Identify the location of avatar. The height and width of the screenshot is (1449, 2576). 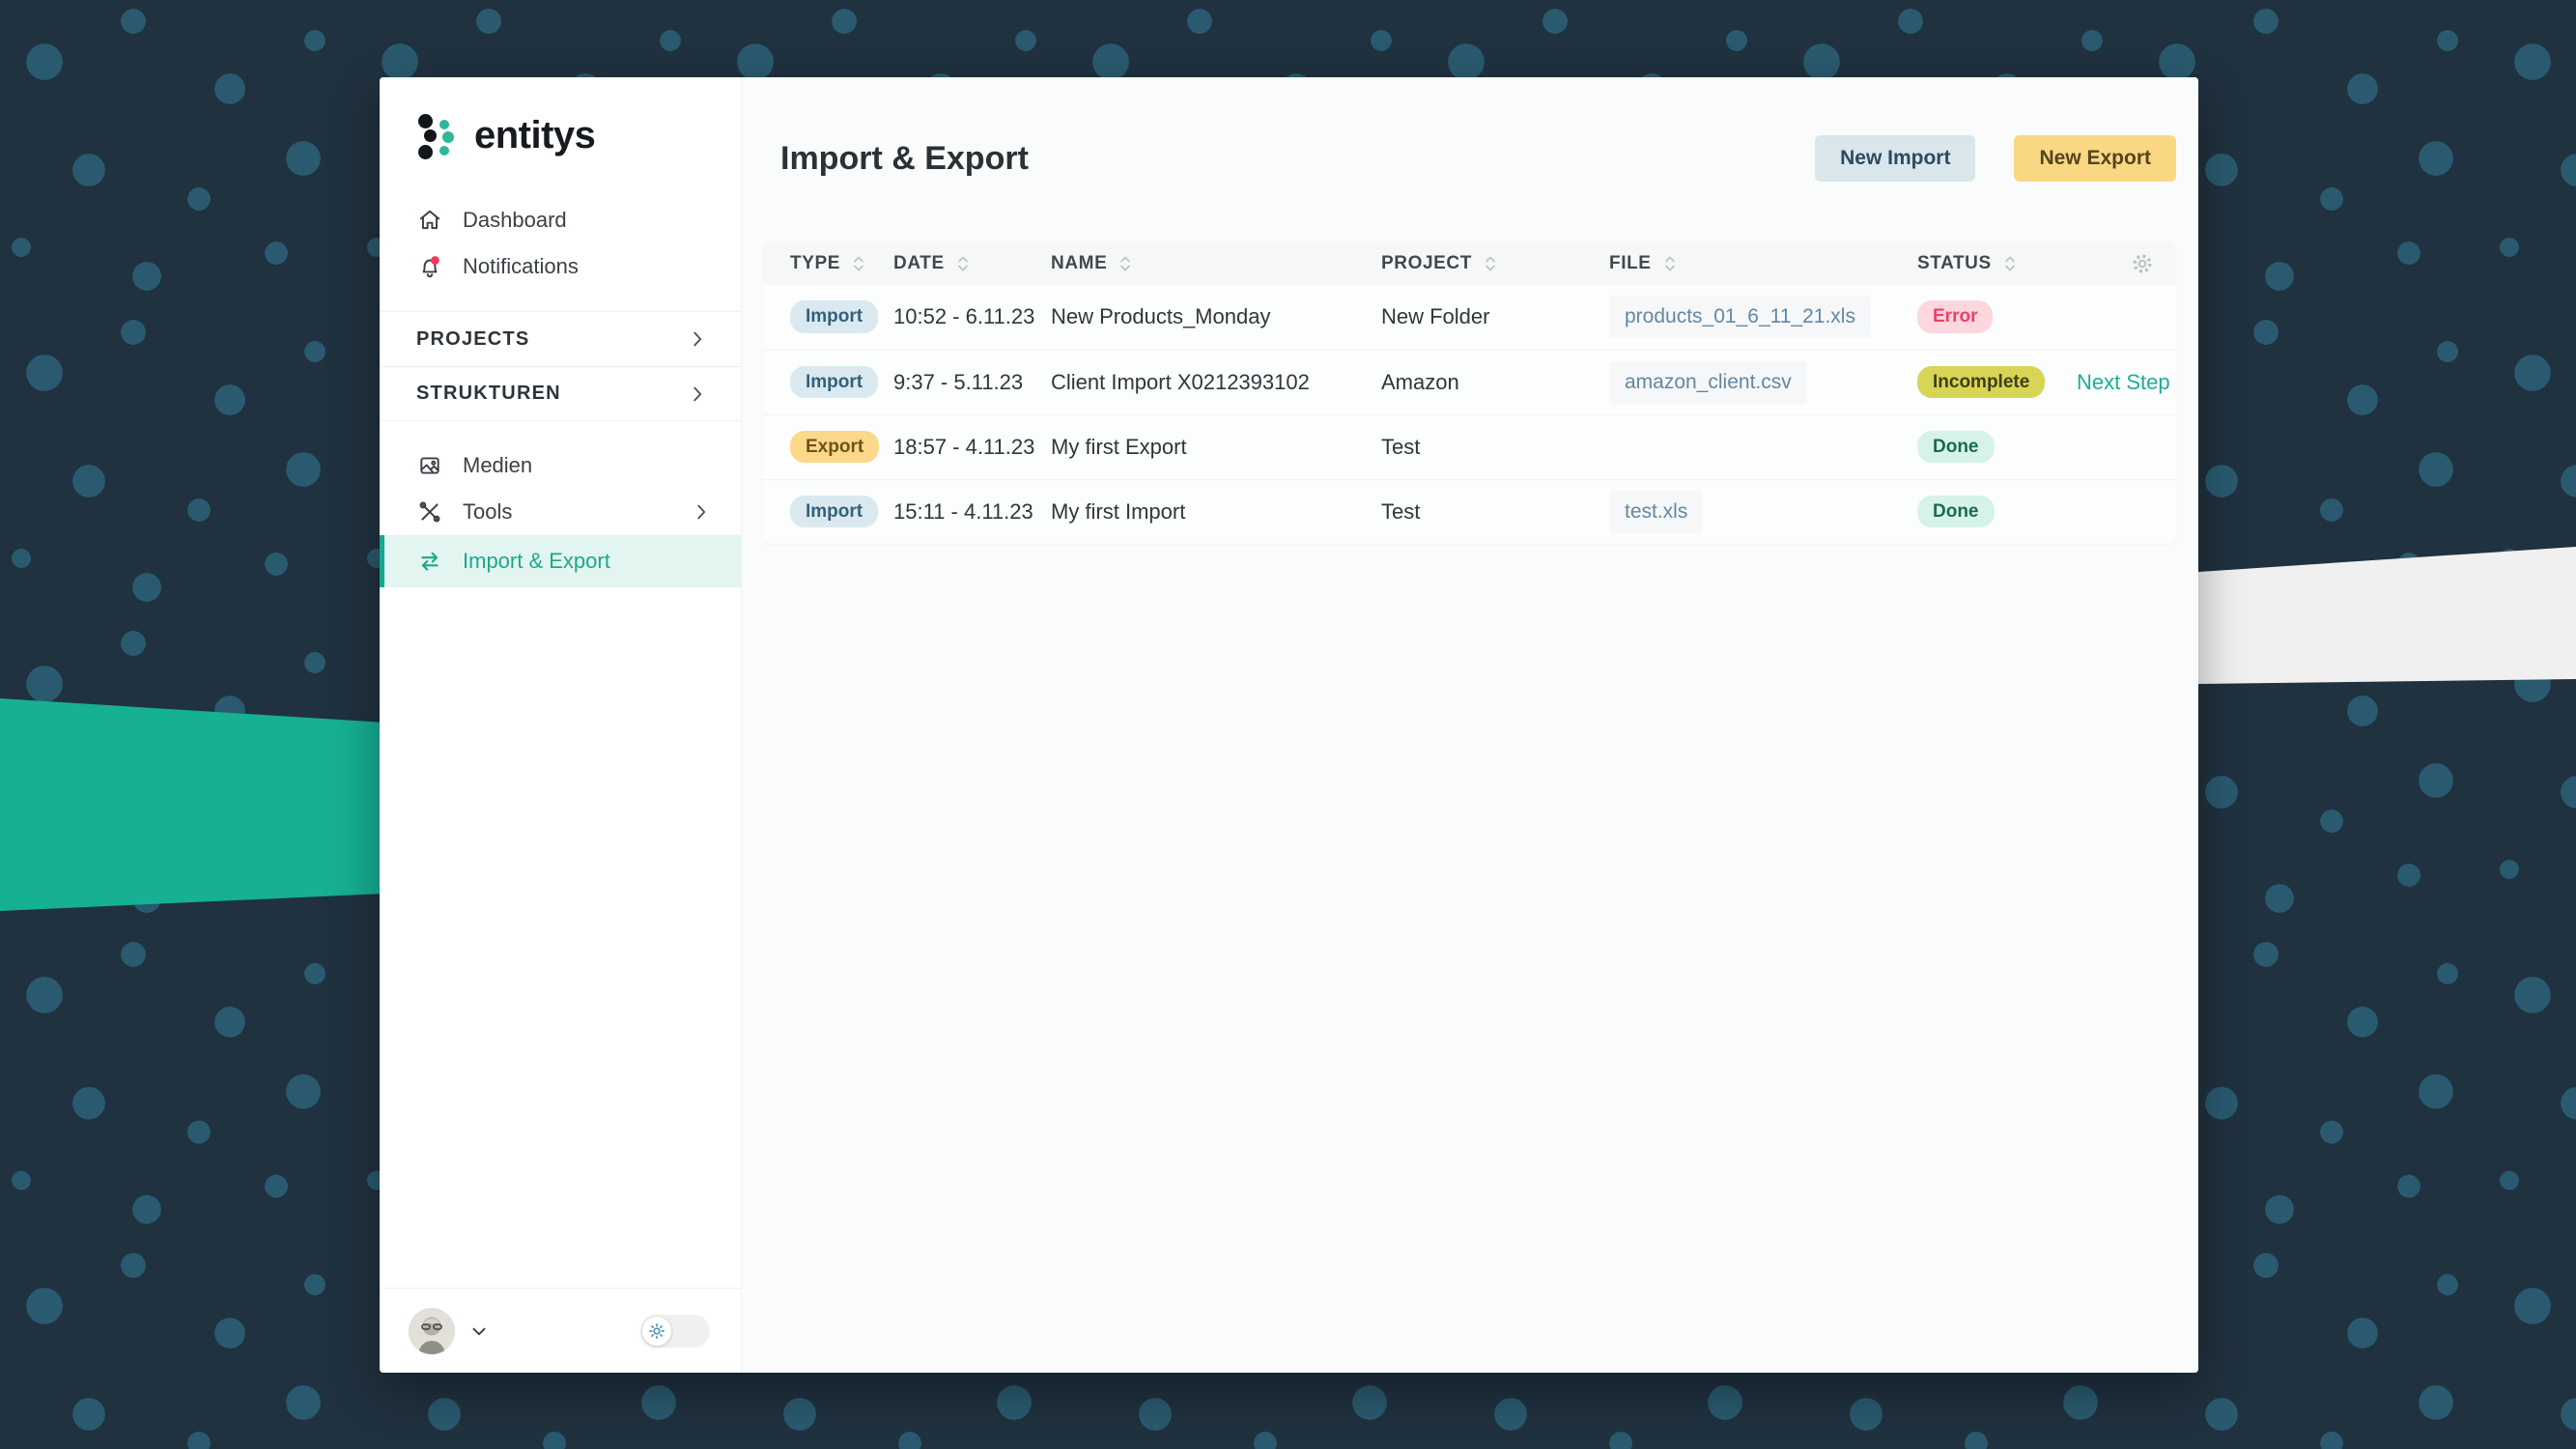
(432, 1330).